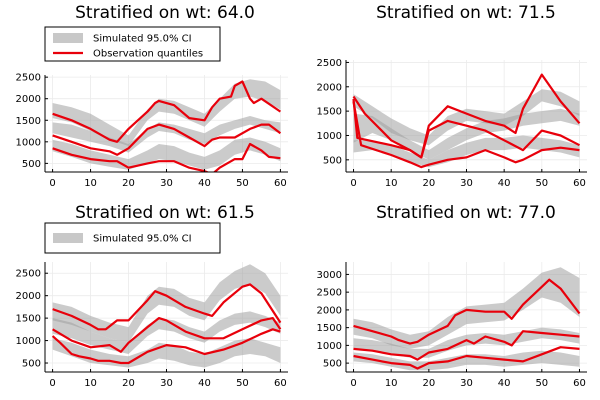  What do you see at coordinates (466, 213) in the screenshot?
I see `chart-title: Stratified on wt: 77.0` at bounding box center [466, 213].